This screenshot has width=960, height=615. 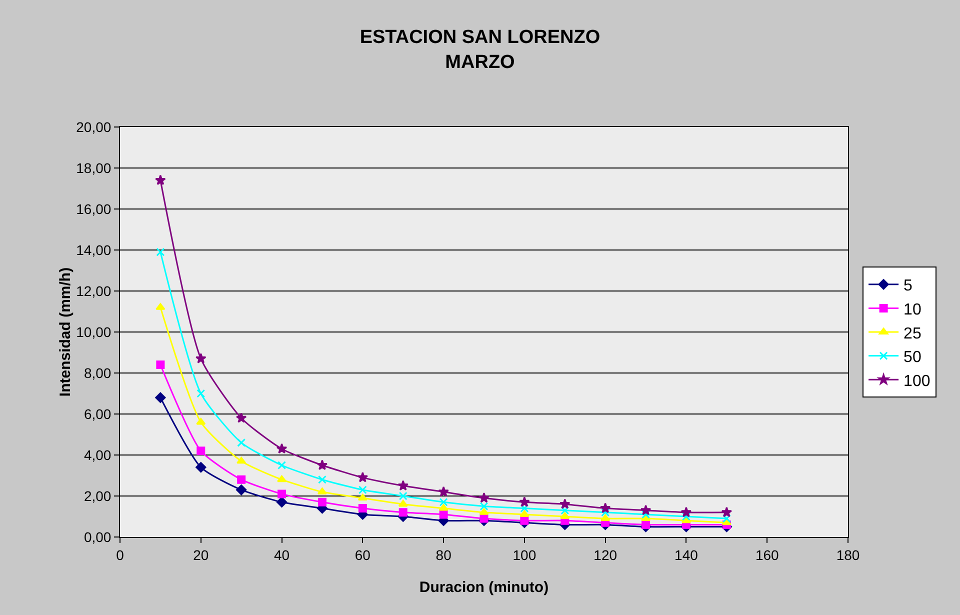 What do you see at coordinates (98, 414) in the screenshot?
I see `y-tick-label: 6,00` at bounding box center [98, 414].